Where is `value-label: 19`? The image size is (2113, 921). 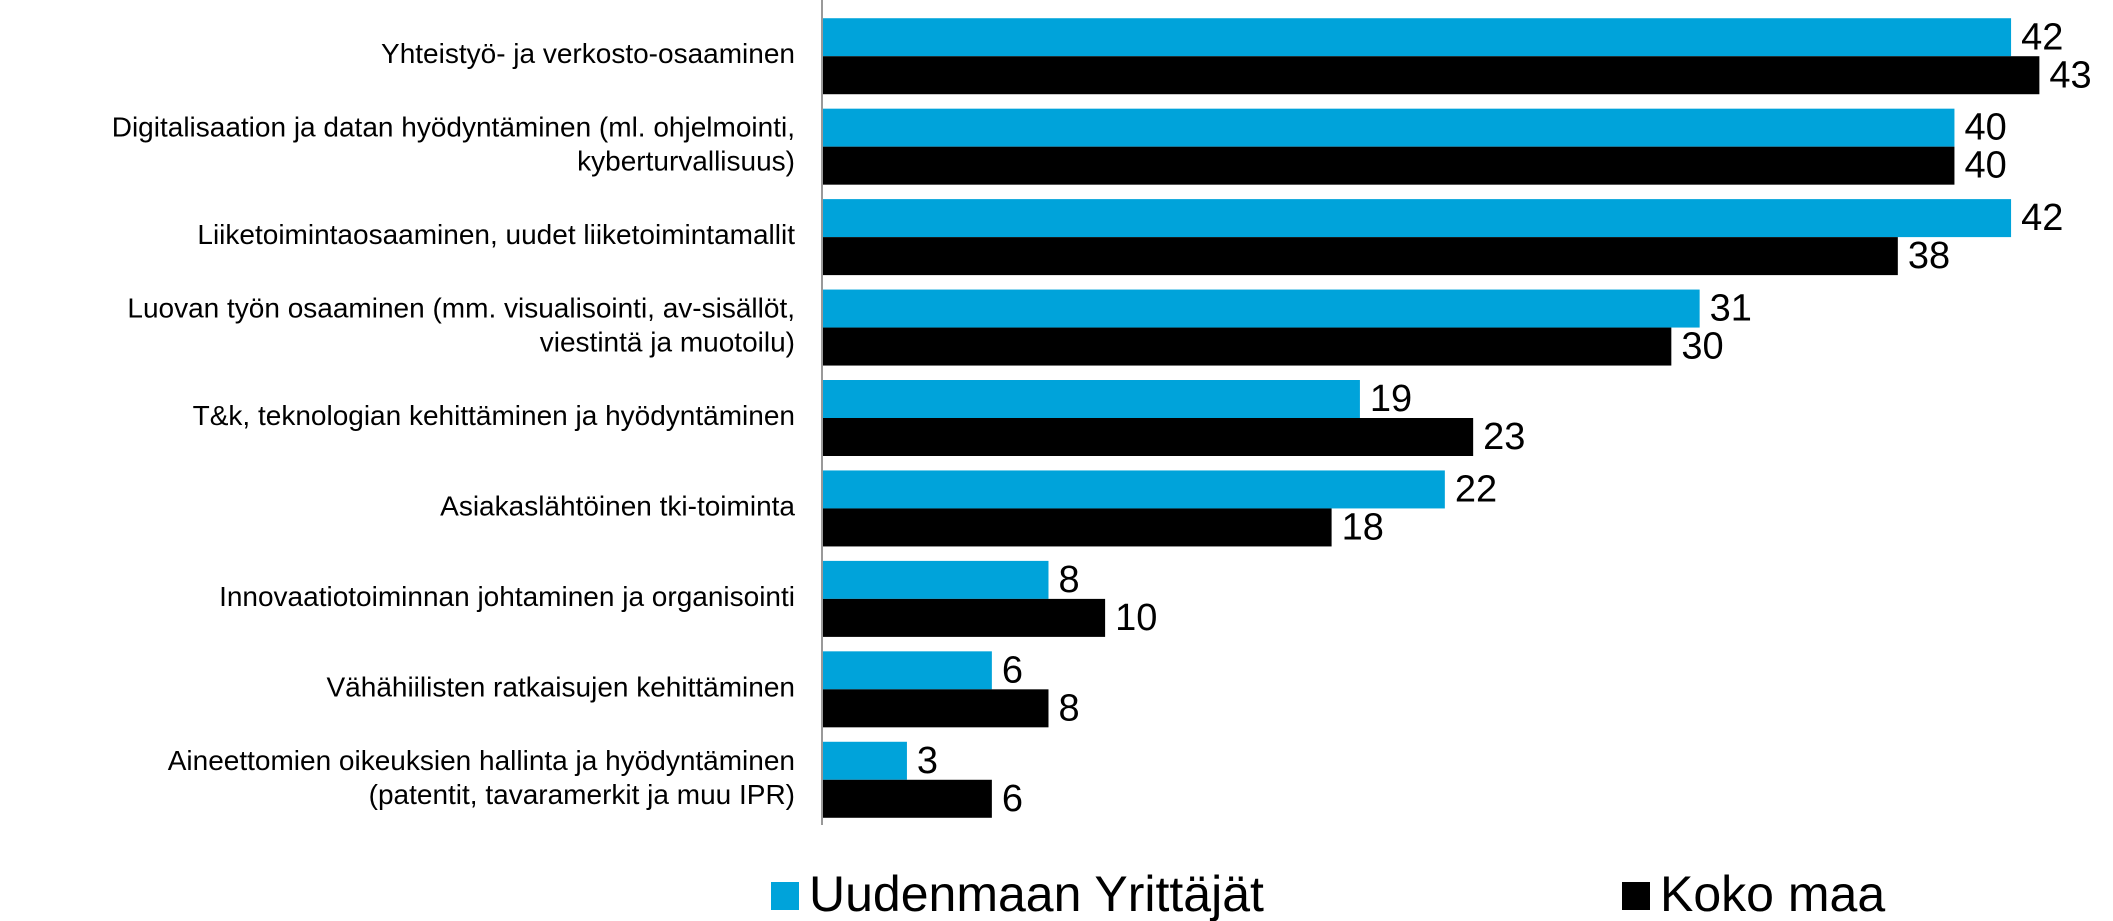 value-label: 19 is located at coordinates (1391, 399).